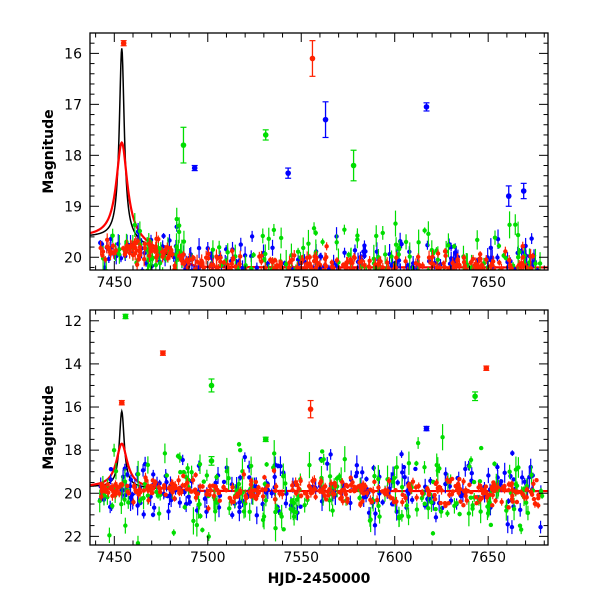 Image resolution: width=600 pixels, height=600 pixels. Describe the element at coordinates (73, 494) in the screenshot. I see `y-tick-label: 20` at that location.